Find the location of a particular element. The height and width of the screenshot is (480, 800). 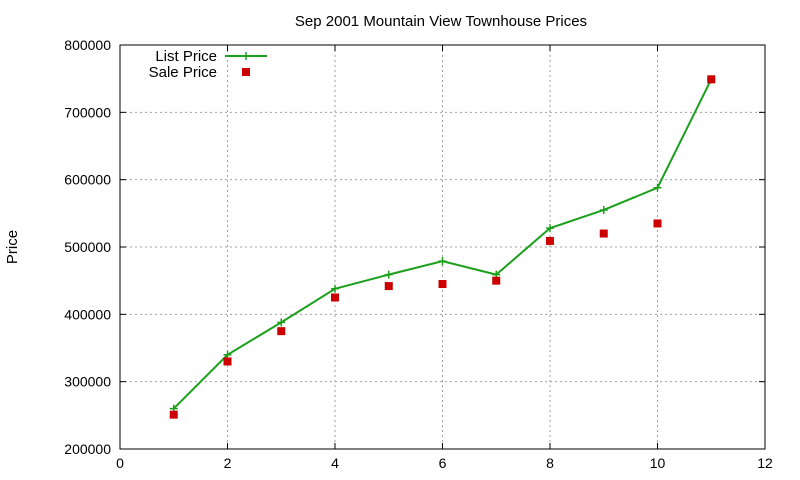

x-tick-label-5: 10 is located at coordinates (658, 463).